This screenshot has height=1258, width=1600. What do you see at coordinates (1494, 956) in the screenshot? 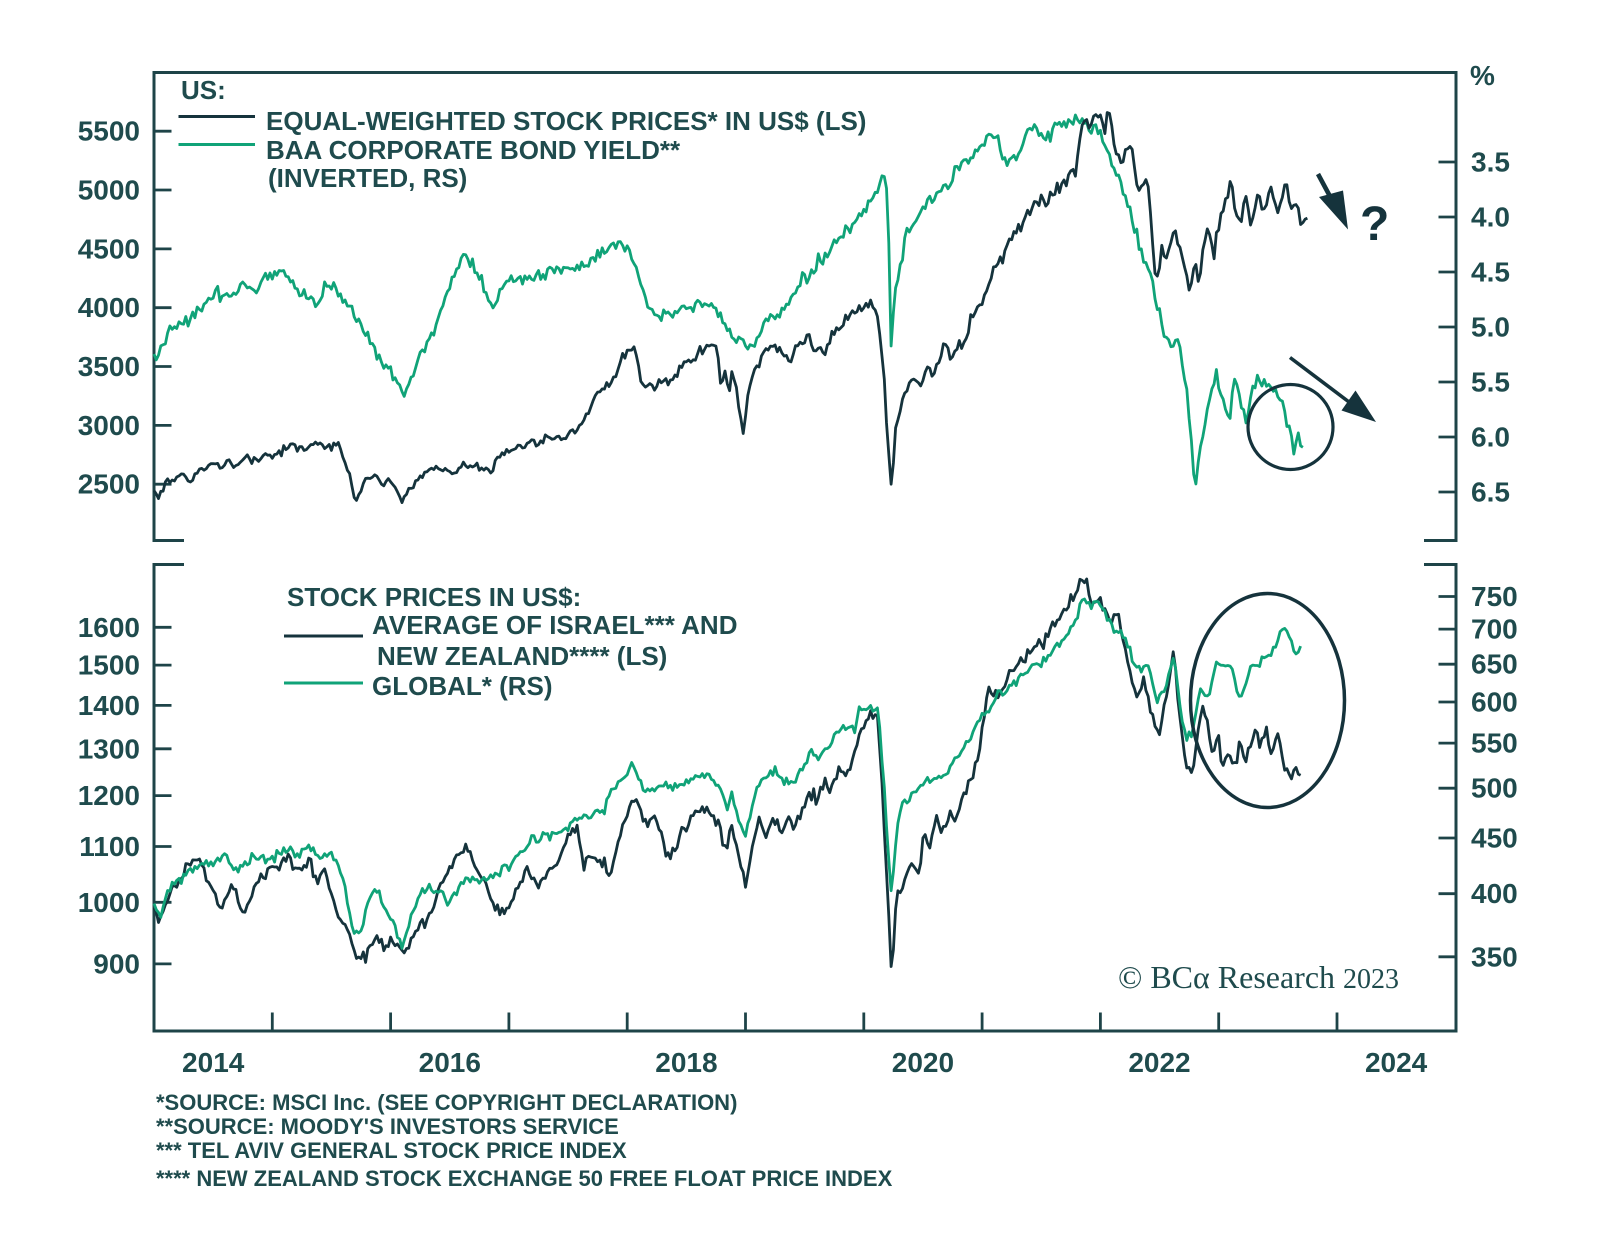
I see `svg-text: 350` at bounding box center [1494, 956].